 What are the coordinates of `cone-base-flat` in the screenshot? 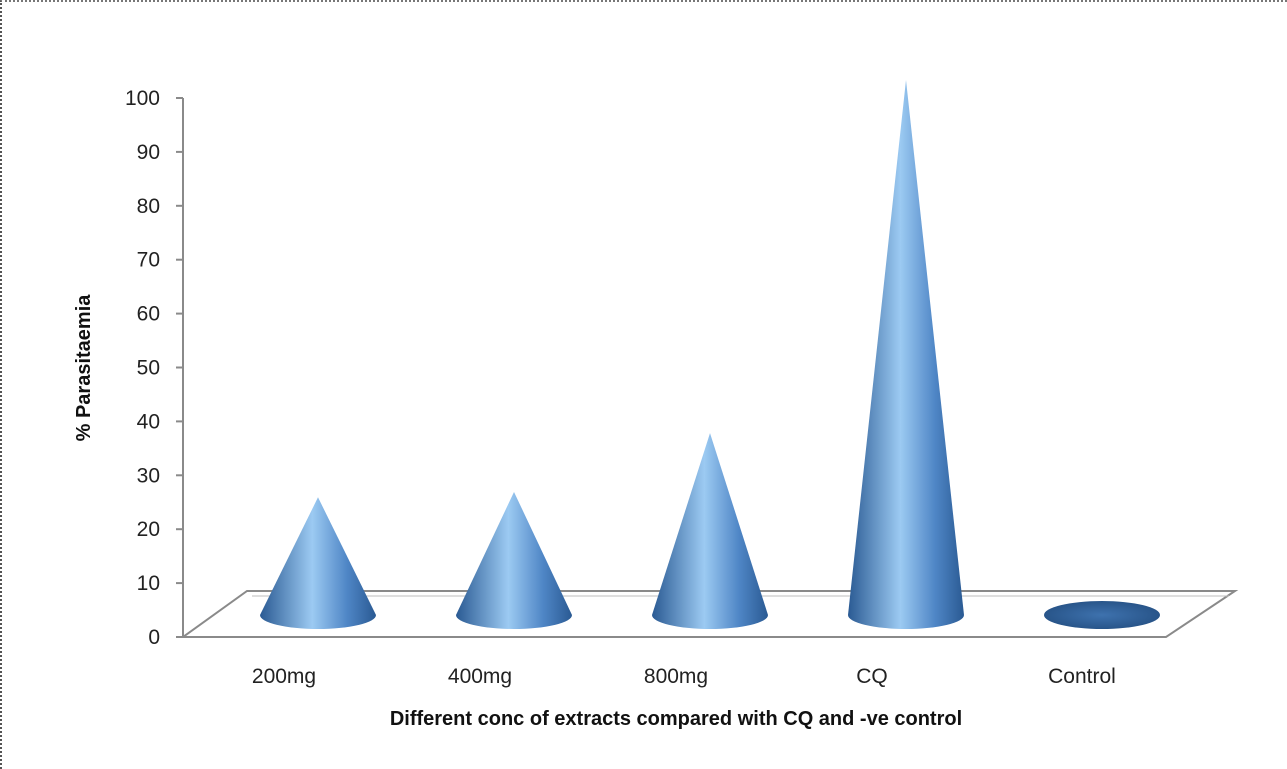 It's located at (1102, 615).